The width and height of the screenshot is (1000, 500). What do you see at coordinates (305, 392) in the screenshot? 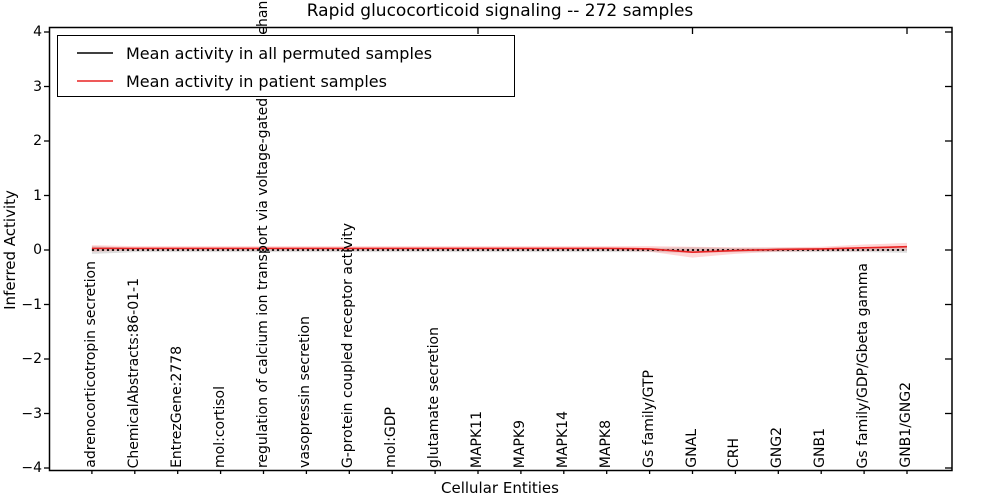
I see `x-category-label: vasopressin secretion` at bounding box center [305, 392].